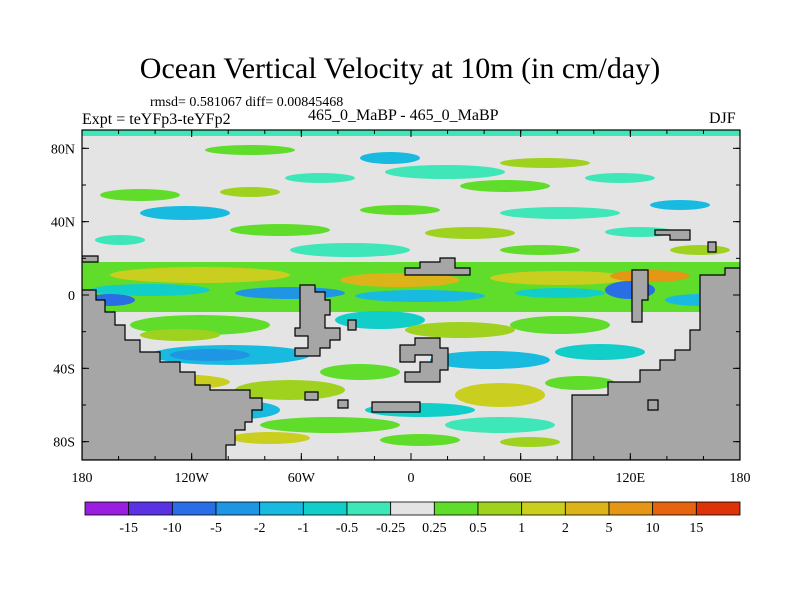 The image size is (800, 600). I want to click on x-tick-label: 0, so click(411, 478).